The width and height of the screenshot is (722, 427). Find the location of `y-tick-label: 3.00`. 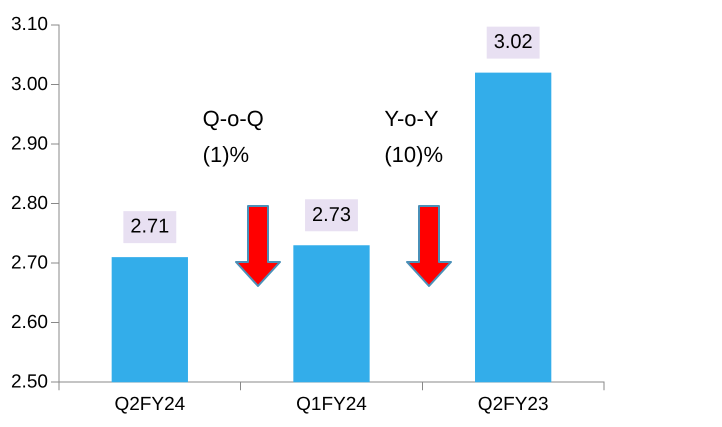

y-tick-label: 3.00 is located at coordinates (29, 84).